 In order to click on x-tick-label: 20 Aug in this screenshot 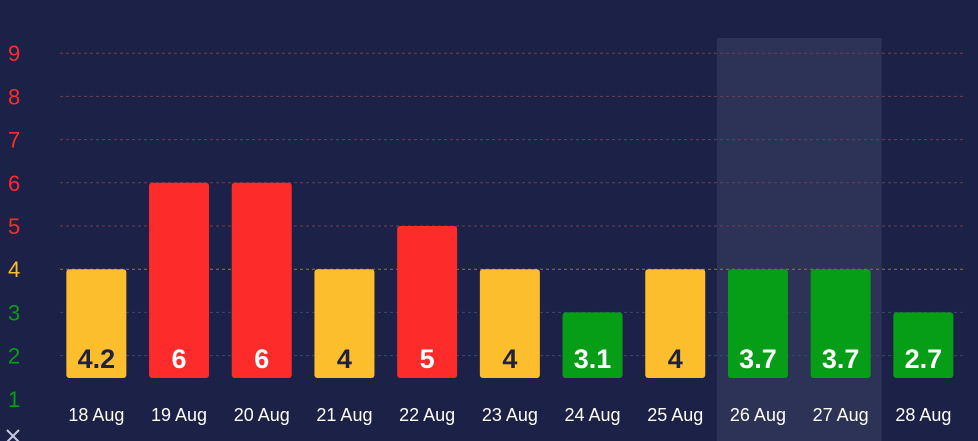, I will do `click(262, 415)`.